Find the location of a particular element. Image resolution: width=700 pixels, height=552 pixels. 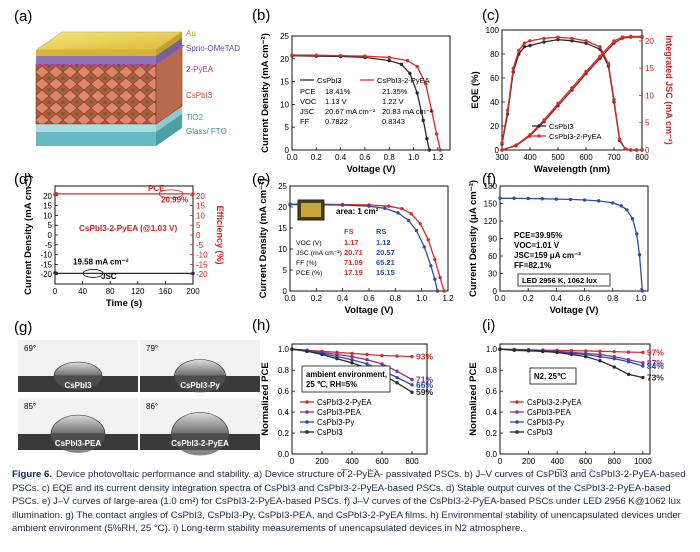

x-axis-label: Time (s) is located at coordinates (124, 303).